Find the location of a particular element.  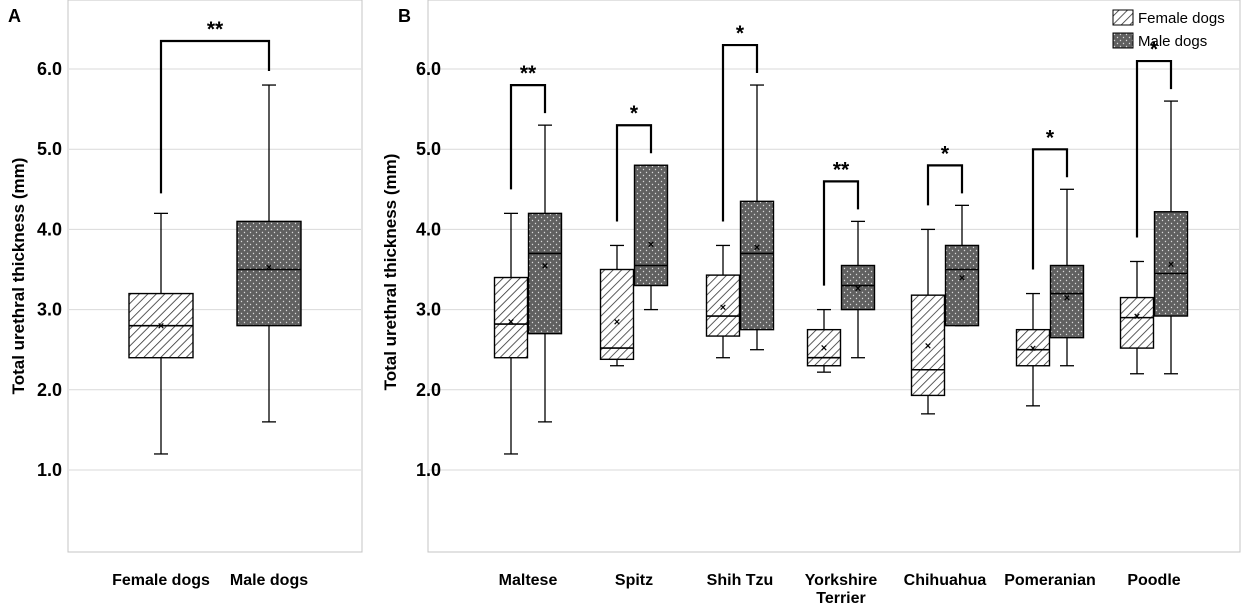

box-b-f-5: × is located at coordinates (1033, 349).